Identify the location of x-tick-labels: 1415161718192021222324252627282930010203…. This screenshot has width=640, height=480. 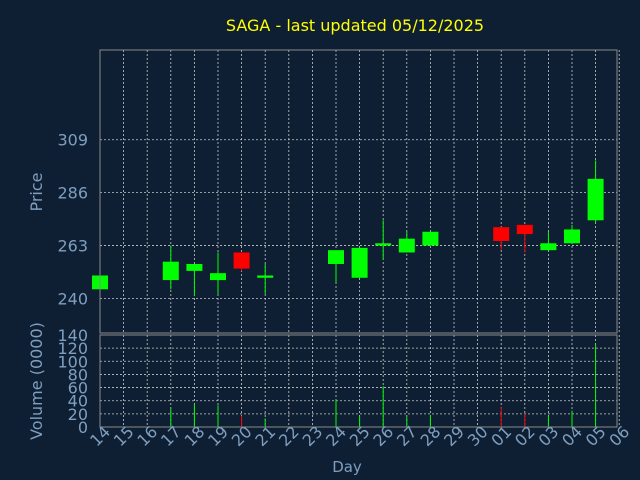
(359, 436).